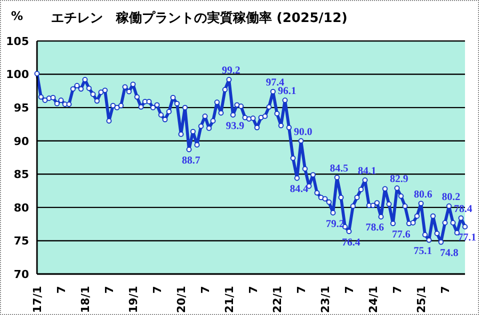 The width and height of the screenshot is (479, 315). What do you see at coordinates (21, 241) in the screenshot?
I see `y-tick-label: 75` at bounding box center [21, 241].